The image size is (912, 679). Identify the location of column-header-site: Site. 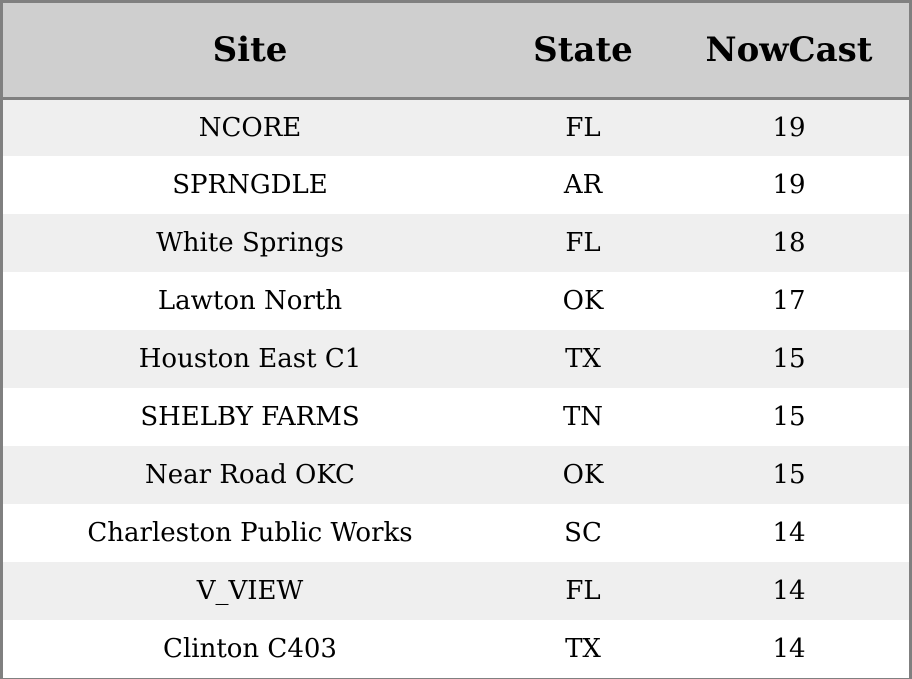
(250, 51).